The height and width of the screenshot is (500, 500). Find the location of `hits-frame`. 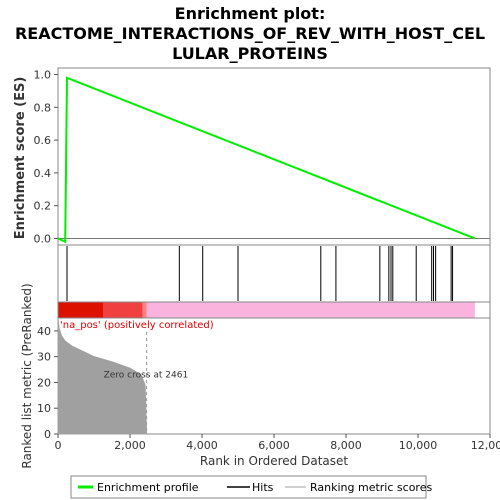

hits-frame is located at coordinates (274, 273).